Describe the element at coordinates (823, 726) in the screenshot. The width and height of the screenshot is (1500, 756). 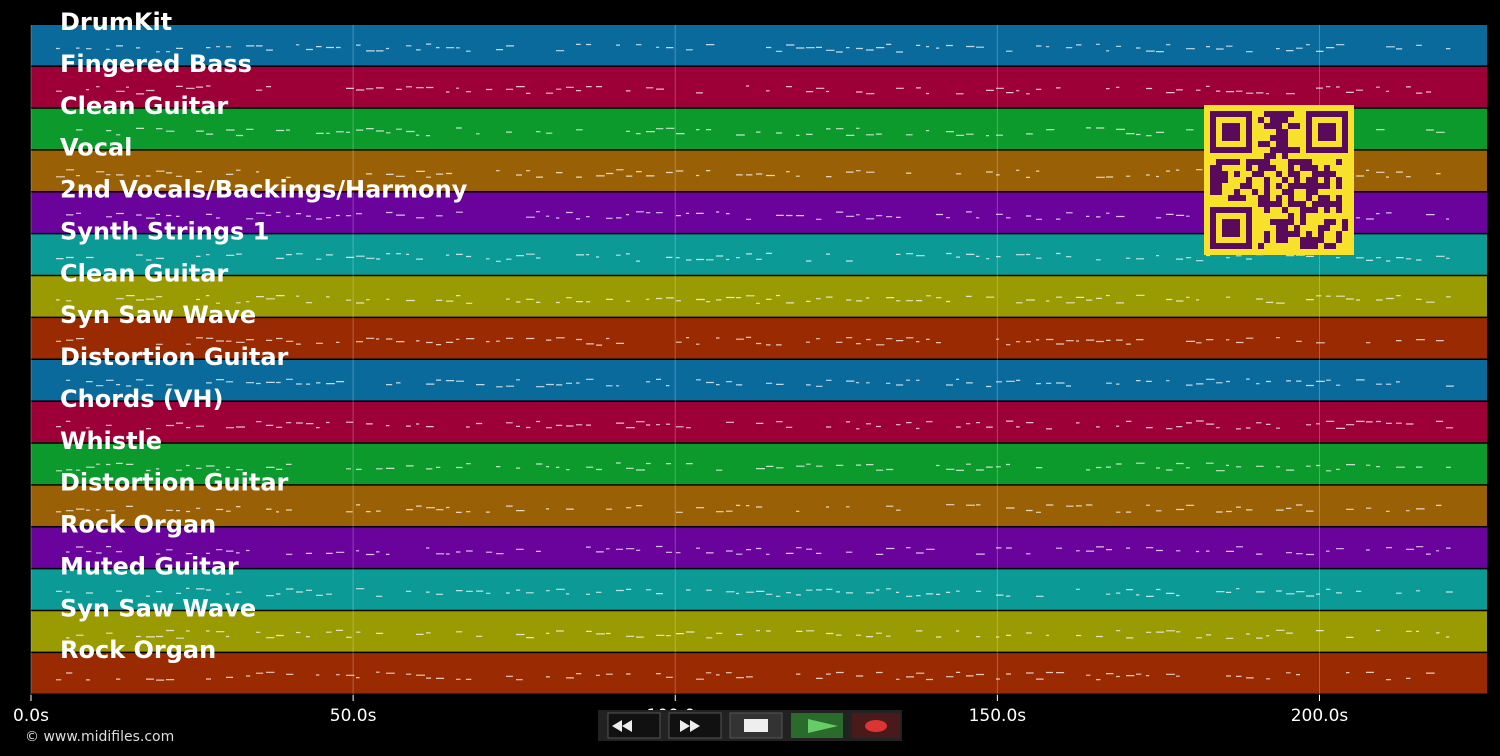
I see `play-icon` at that location.